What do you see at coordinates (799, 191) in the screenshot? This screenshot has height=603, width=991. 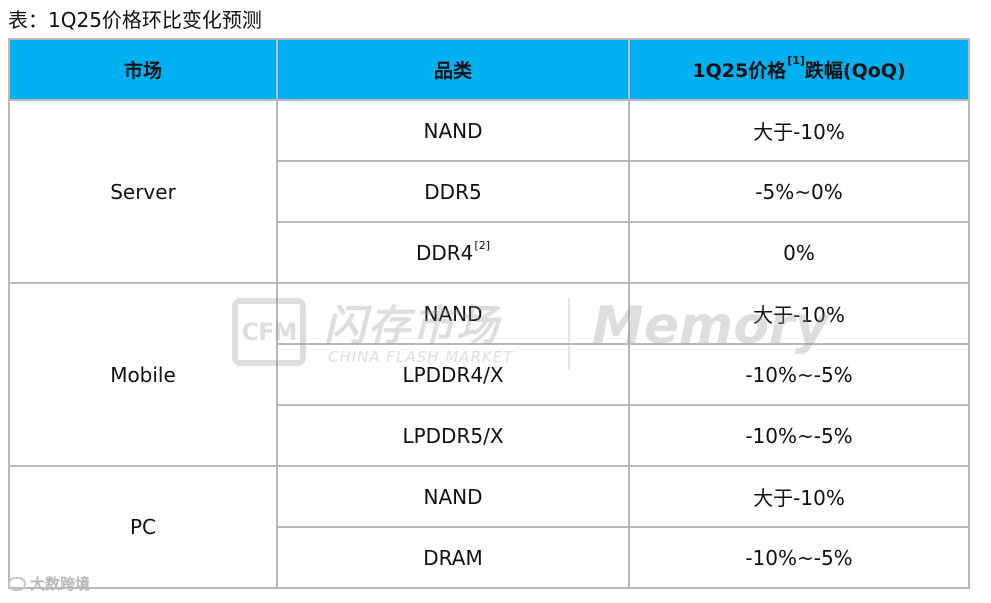 I see `value-cell: -5%~0%` at bounding box center [799, 191].